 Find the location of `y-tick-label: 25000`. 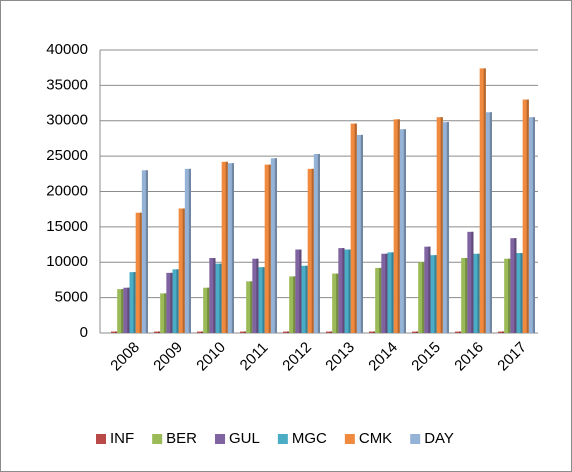

y-tick-label: 25000 is located at coordinates (67, 155).